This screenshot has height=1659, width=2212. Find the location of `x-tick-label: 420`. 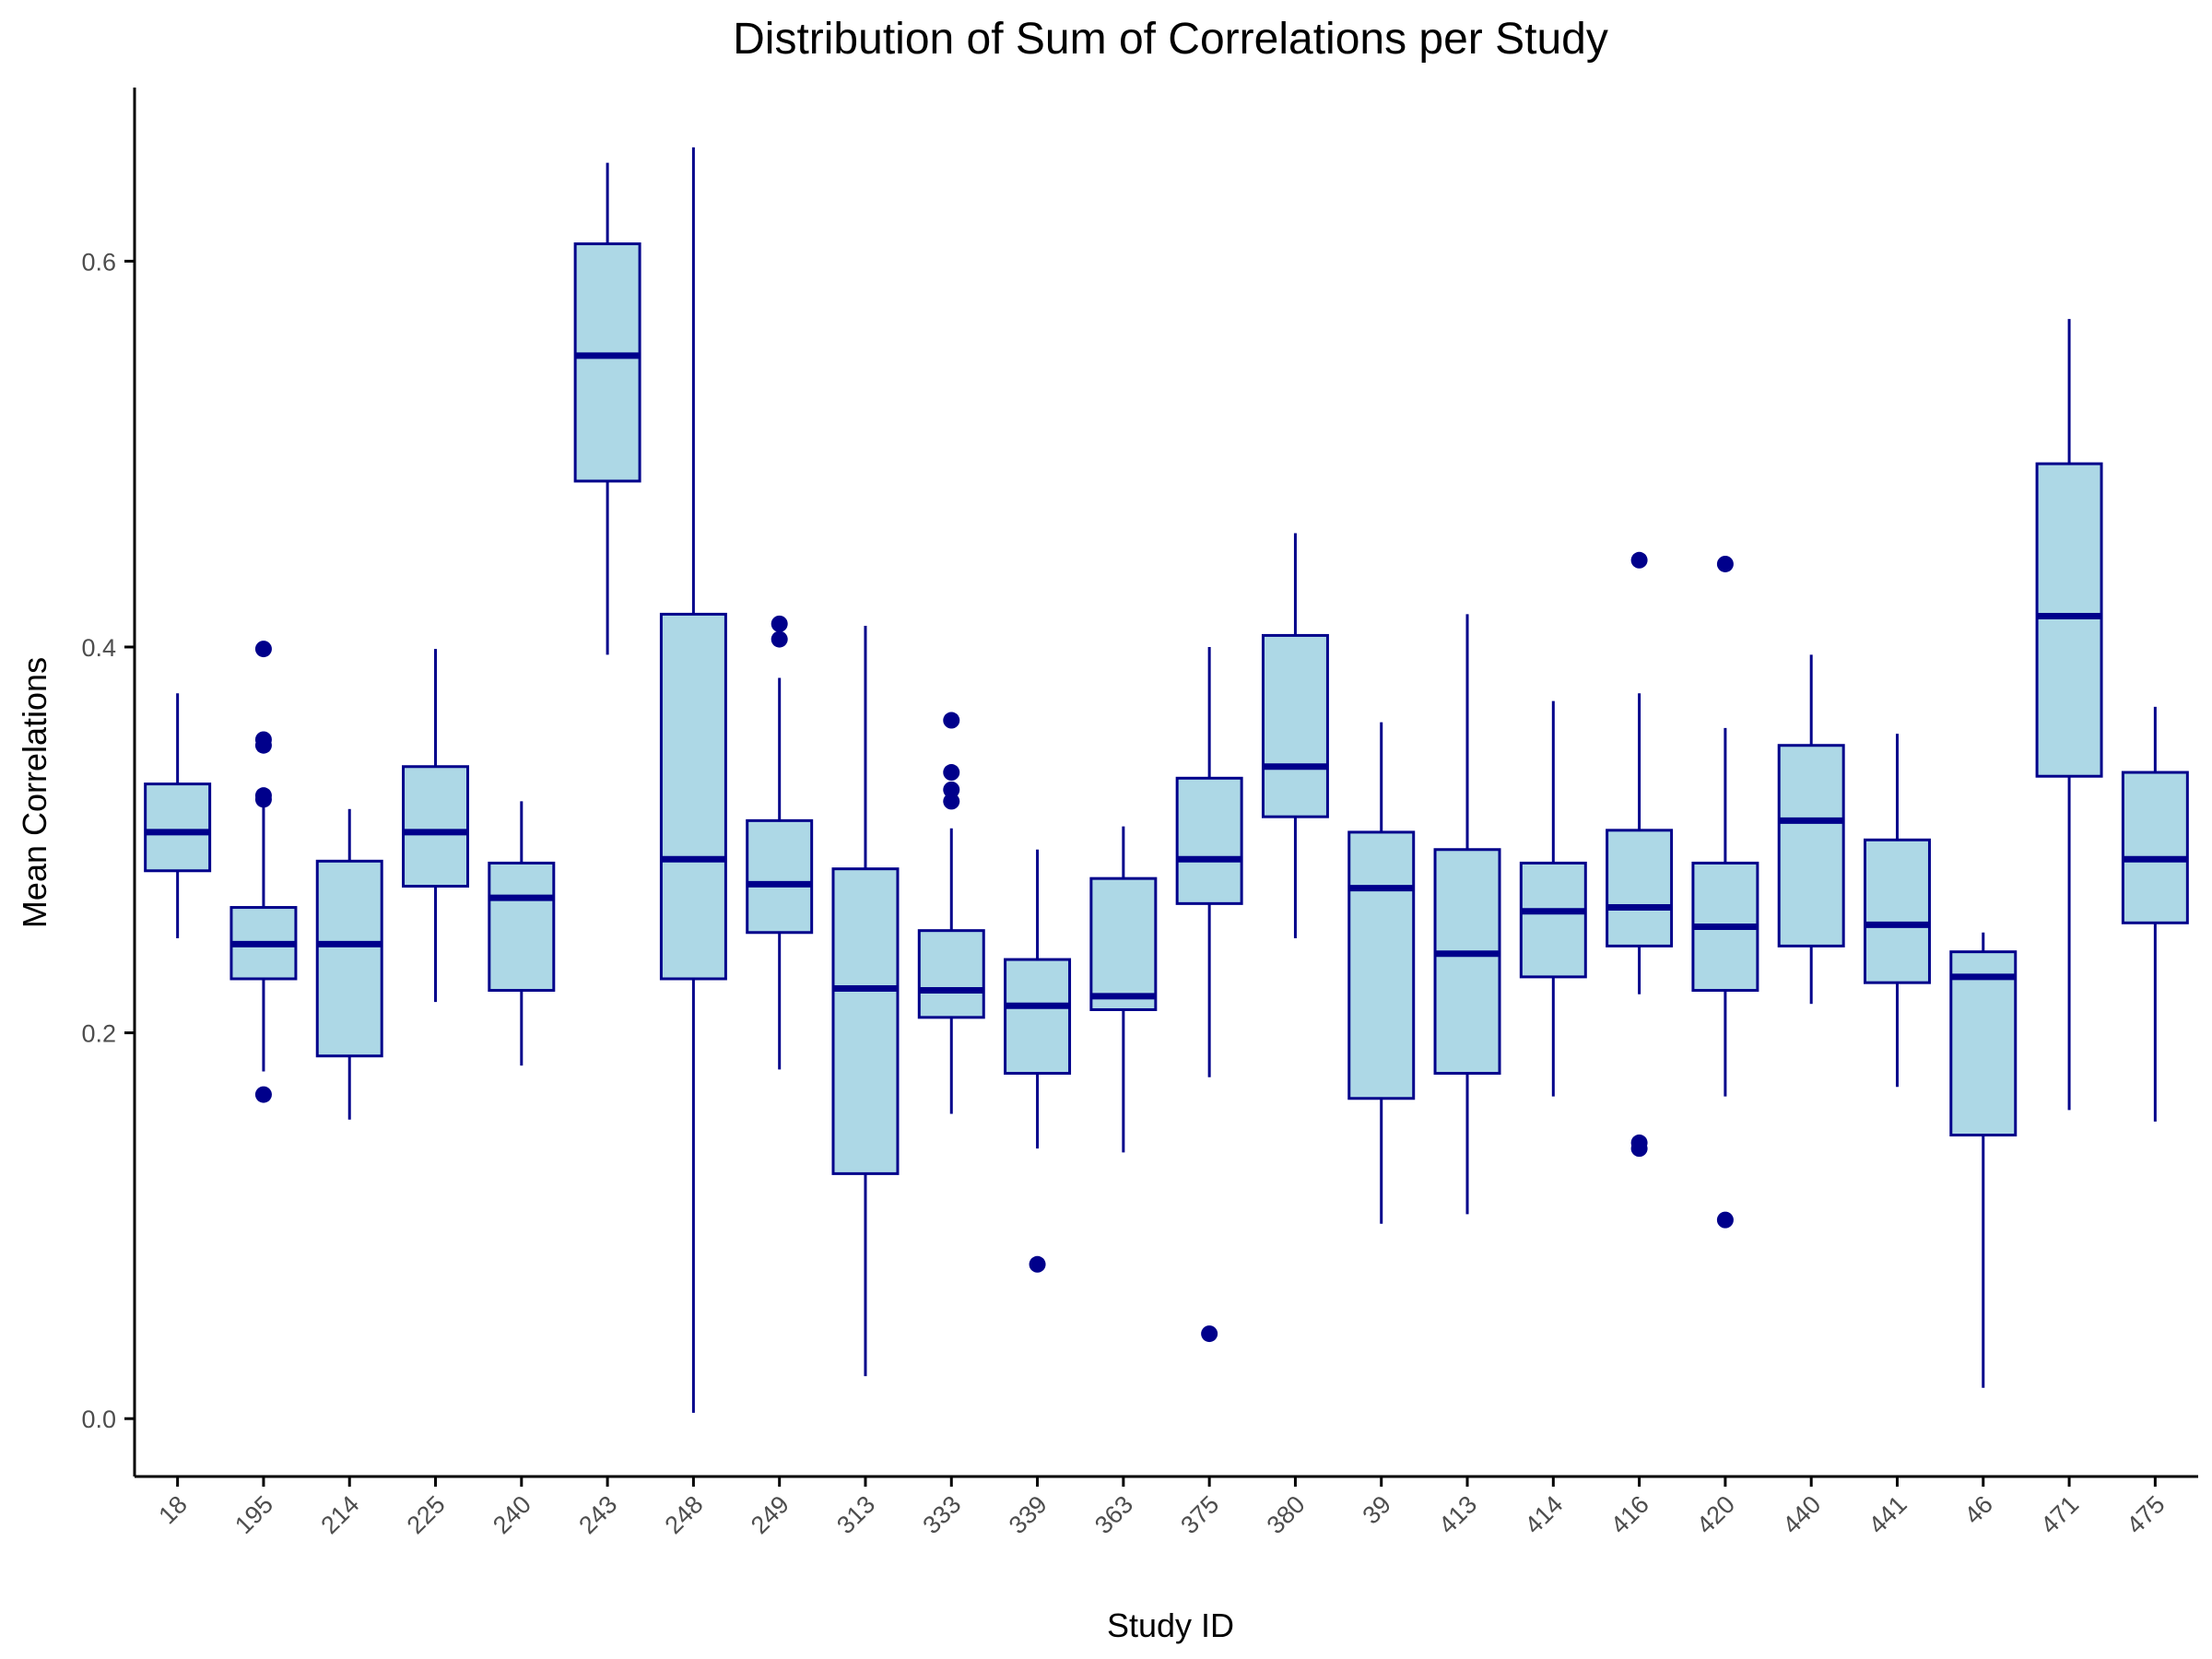

x-tick-label: 420 is located at coordinates (1715, 1514).